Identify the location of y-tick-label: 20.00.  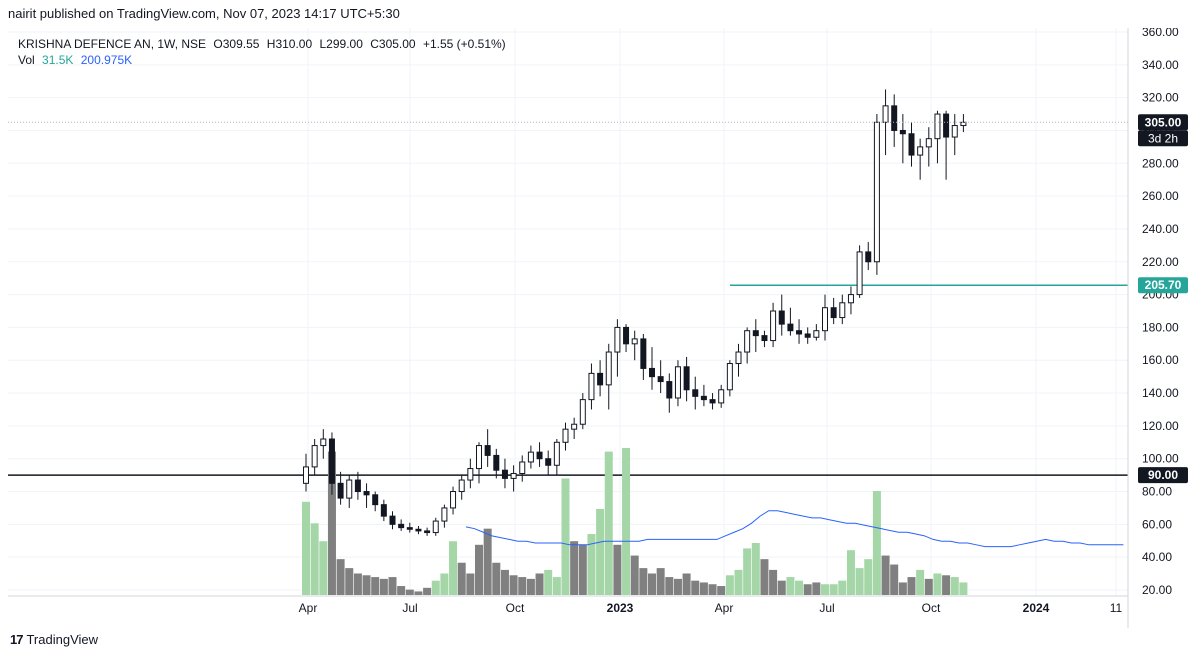
(1157, 590).